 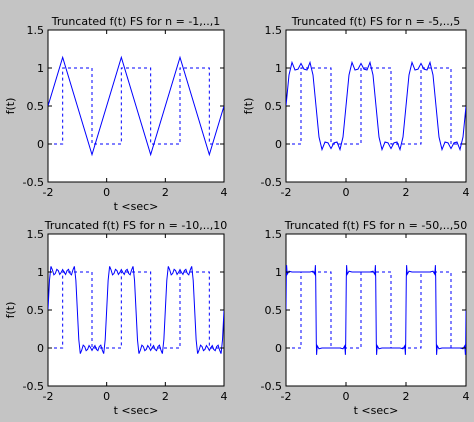 What do you see at coordinates (136, 21) in the screenshot?
I see `chart-title: Truncated f(t) FS for n = -1,..,1` at bounding box center [136, 21].